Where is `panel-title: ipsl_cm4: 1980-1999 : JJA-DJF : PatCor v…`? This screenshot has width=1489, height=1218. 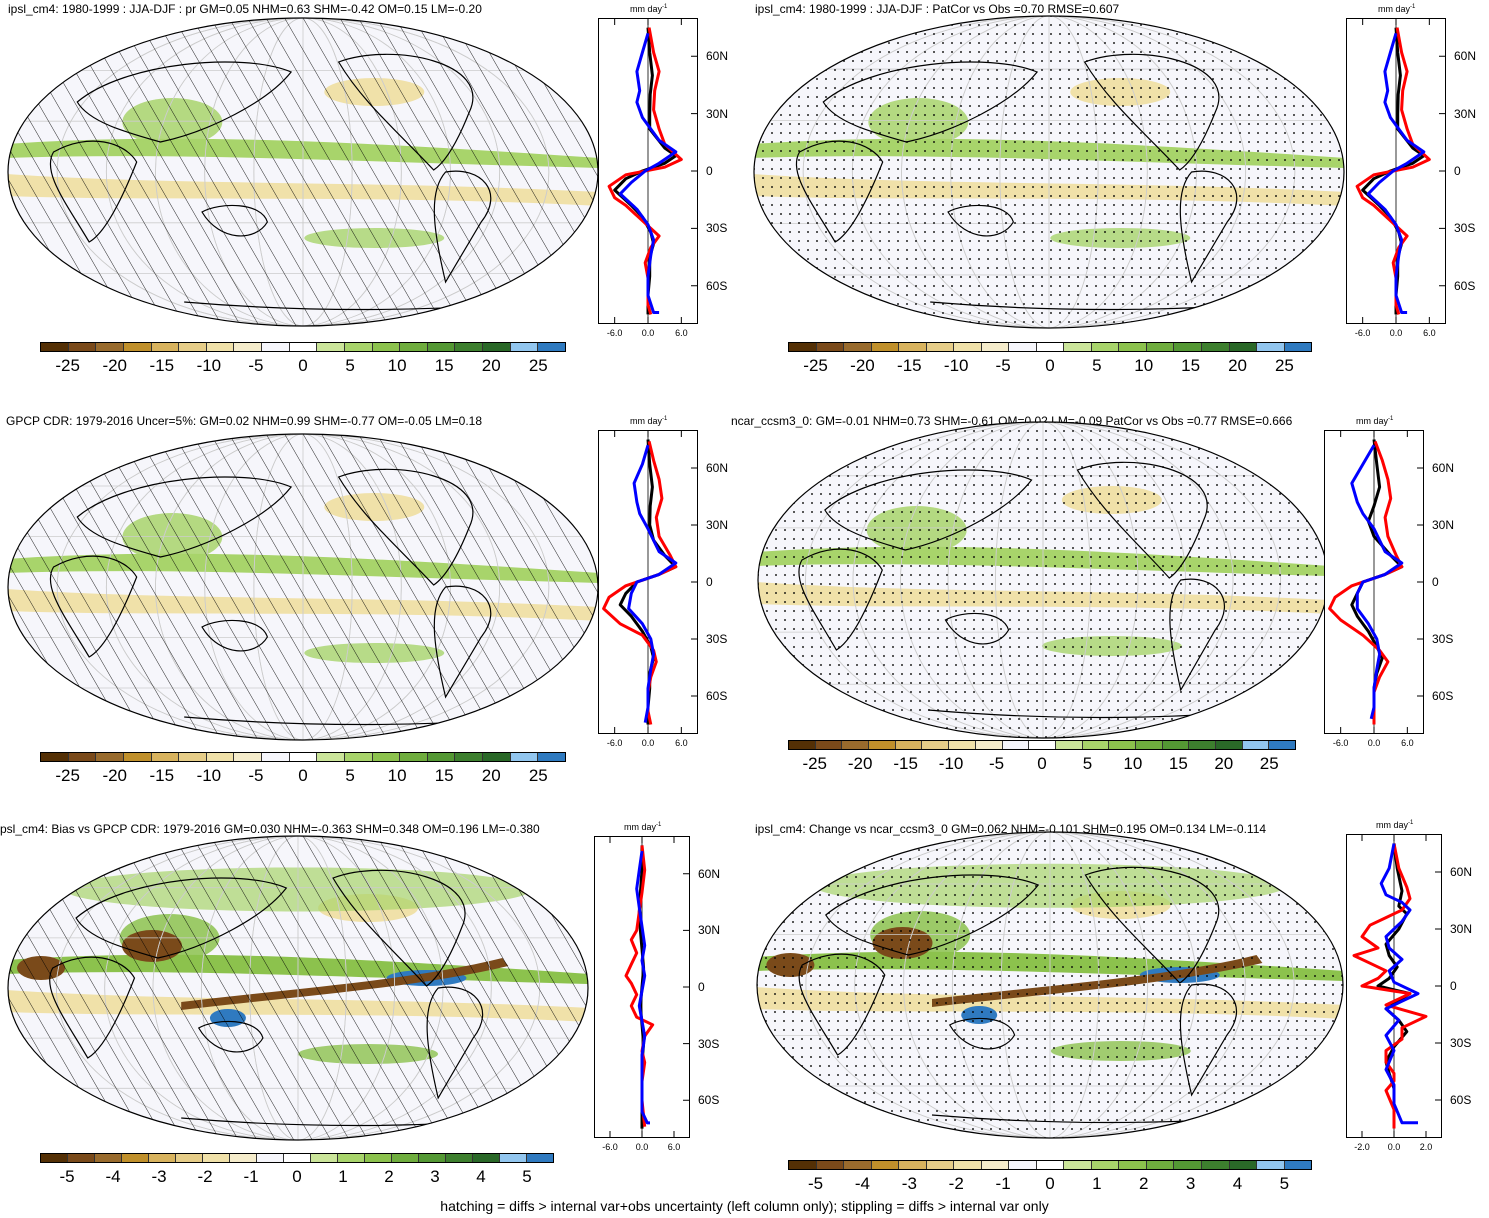
panel-title: ipsl_cm4: 1980-1999 : JJA-DJF : PatCor v… is located at coordinates (937, 9).